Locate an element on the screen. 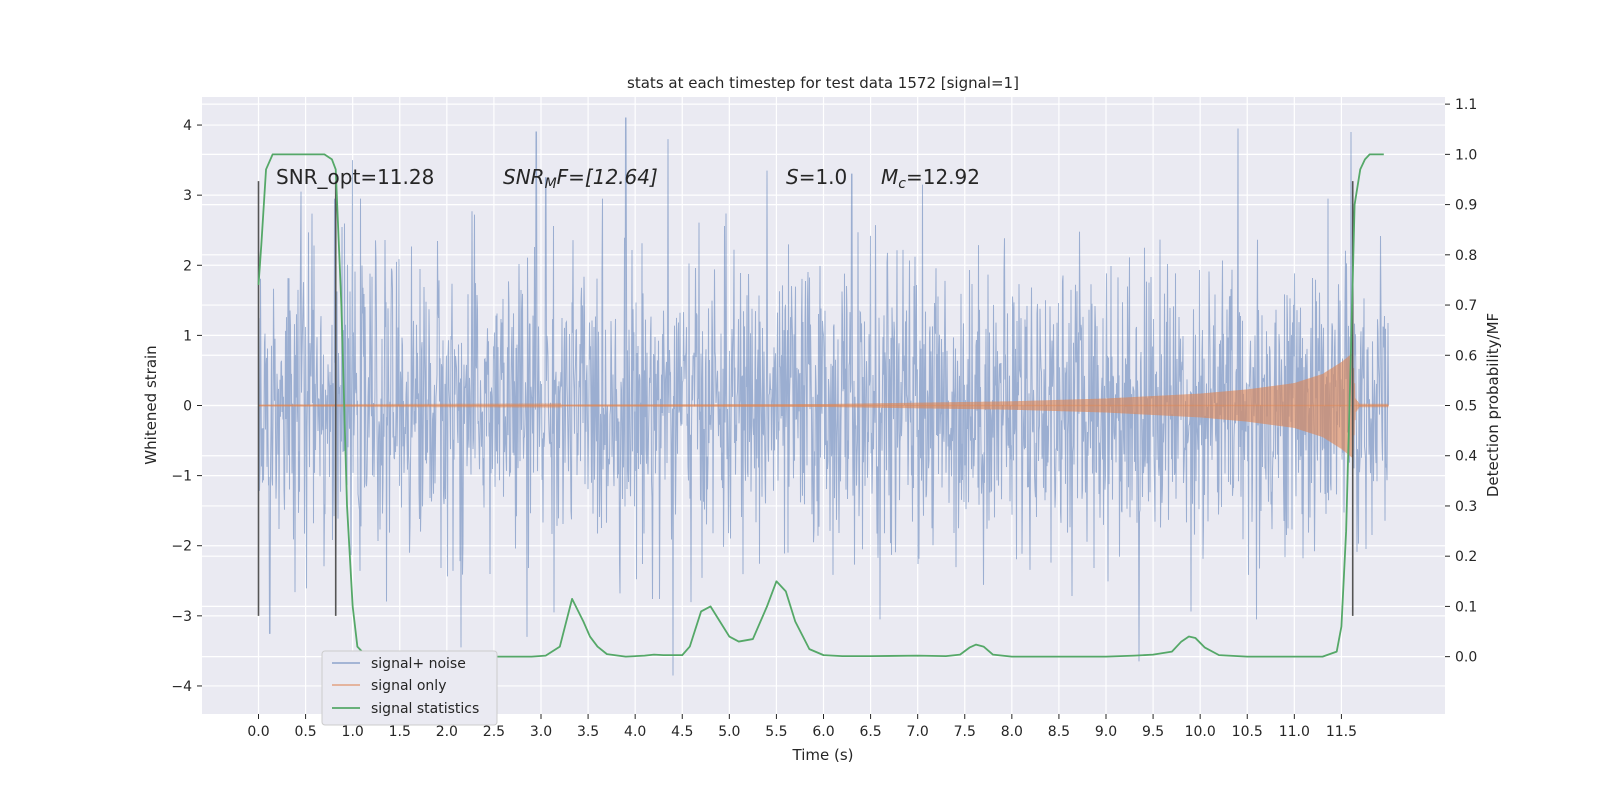 The image size is (1600, 800). x-tick-label: 9.0 is located at coordinates (1106, 732).